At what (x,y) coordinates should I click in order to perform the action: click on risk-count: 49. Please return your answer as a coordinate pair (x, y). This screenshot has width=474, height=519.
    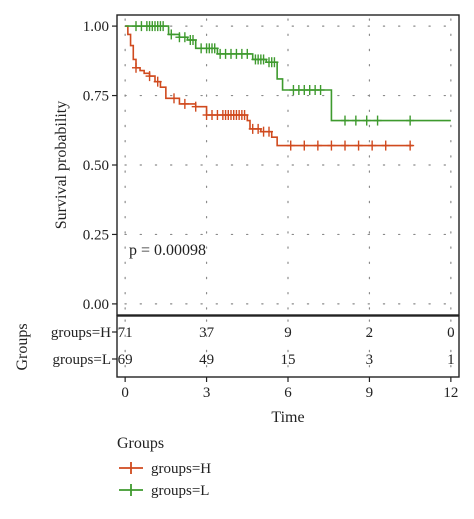
    Looking at the image, I should click on (206, 360).